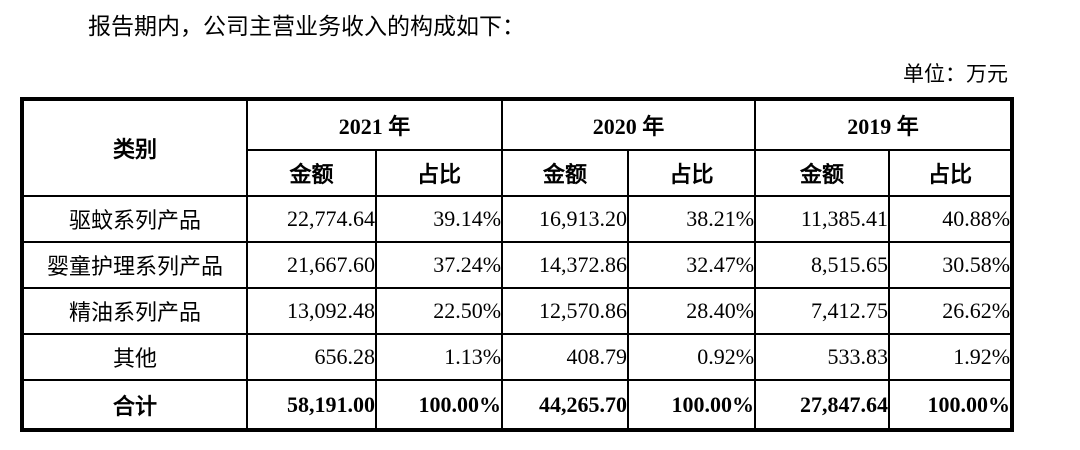 The height and width of the screenshot is (450, 1080). Describe the element at coordinates (134, 147) in the screenshot. I see `column-header-category: 类别` at that location.